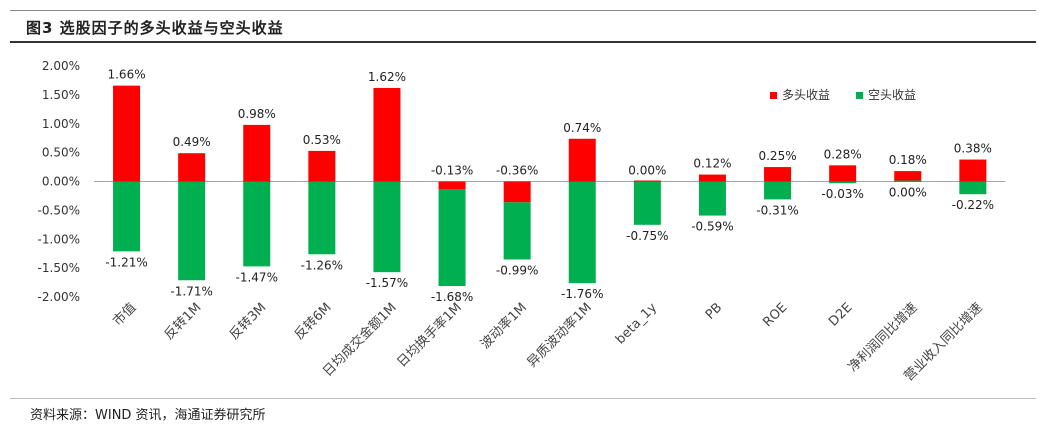  Describe the element at coordinates (806, 95) in the screenshot. I see `legend-label-long: 多头收益` at that location.